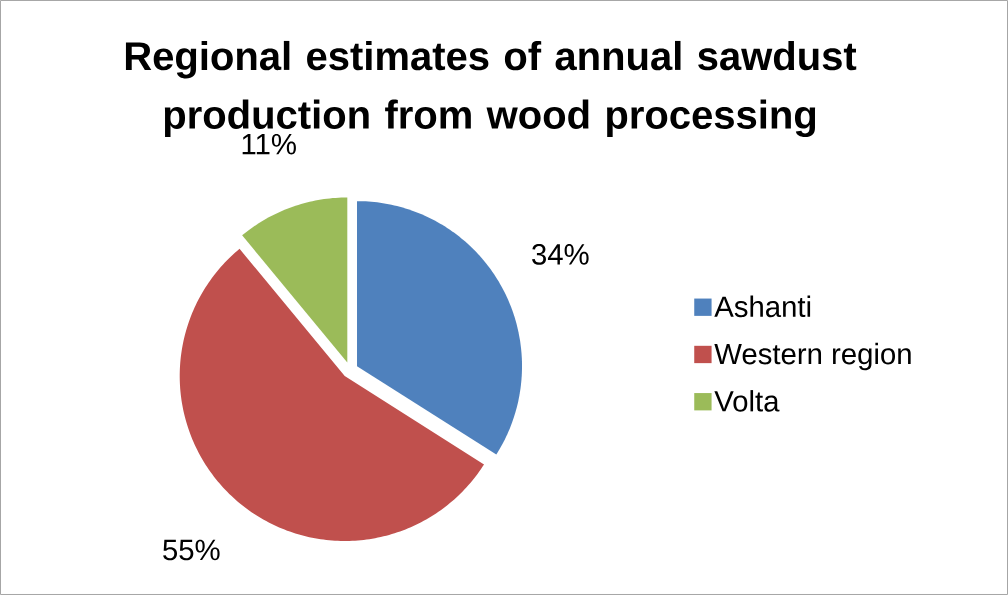 This screenshot has height=595, width=1008. What do you see at coordinates (762, 306) in the screenshot?
I see `legend-label: Ashanti` at bounding box center [762, 306].